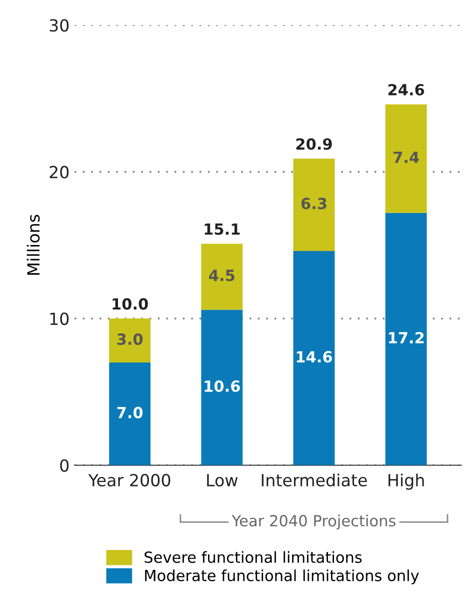 The image size is (466, 598). I want to click on data-label: 7.0, so click(130, 412).